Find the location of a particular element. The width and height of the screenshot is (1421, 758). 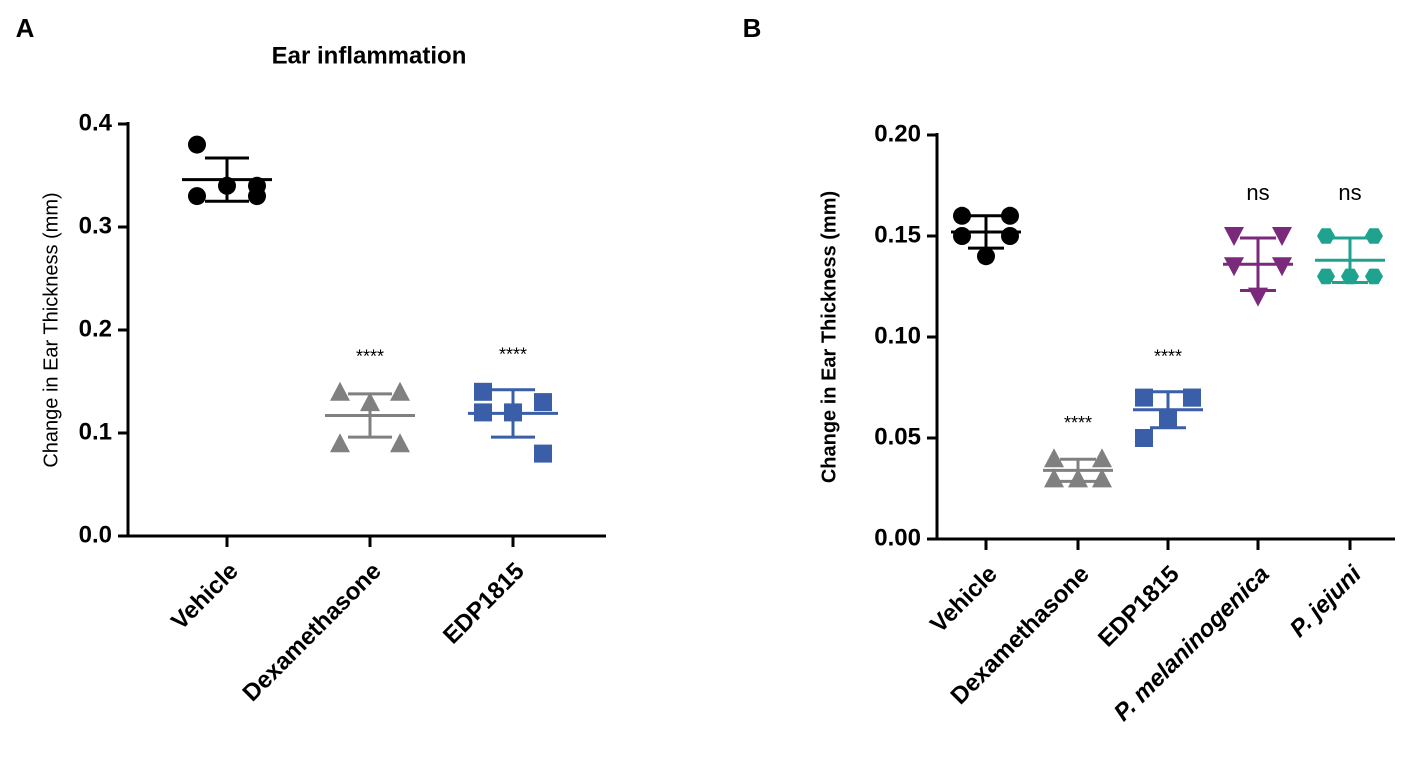

y-tick-label: 0.20 is located at coordinates (897, 133).